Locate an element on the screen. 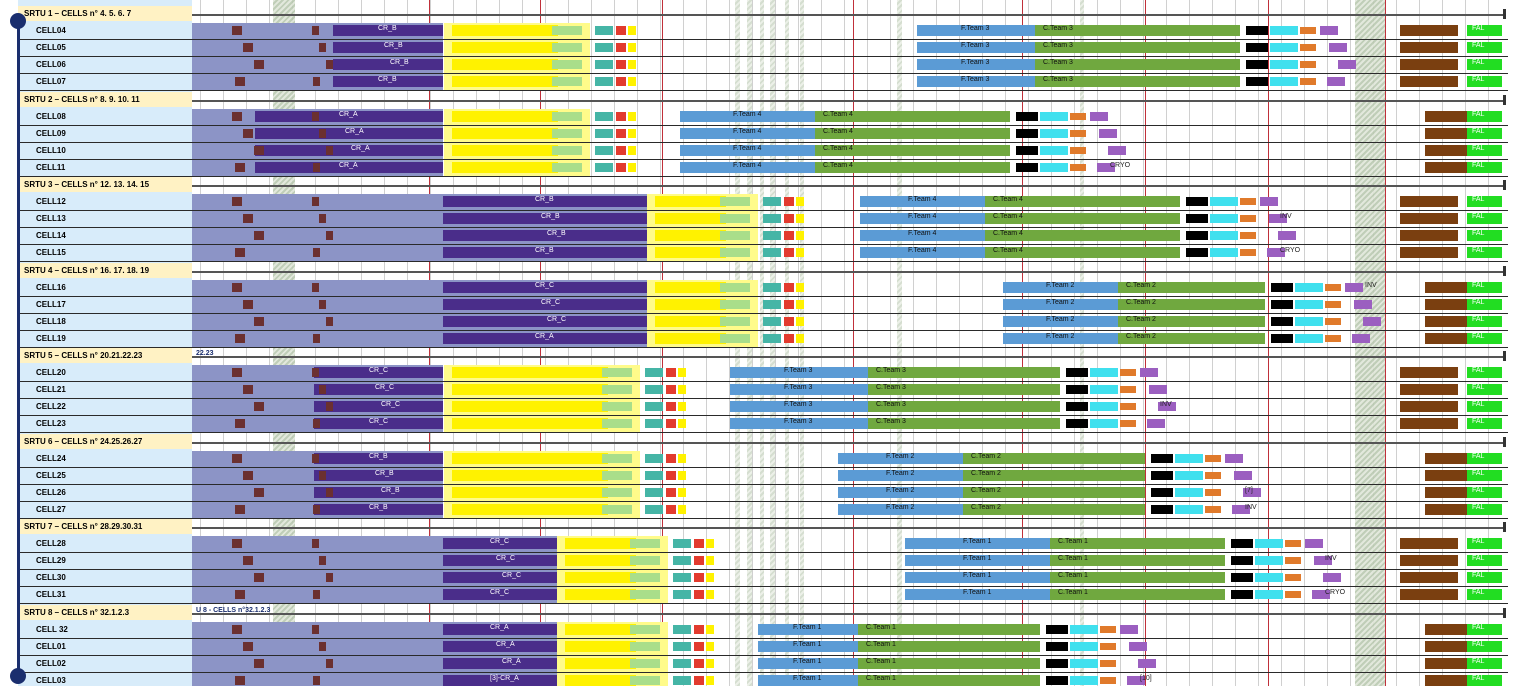 The image size is (1515, 686). cell-row-label: CELL02 is located at coordinates (51, 663).